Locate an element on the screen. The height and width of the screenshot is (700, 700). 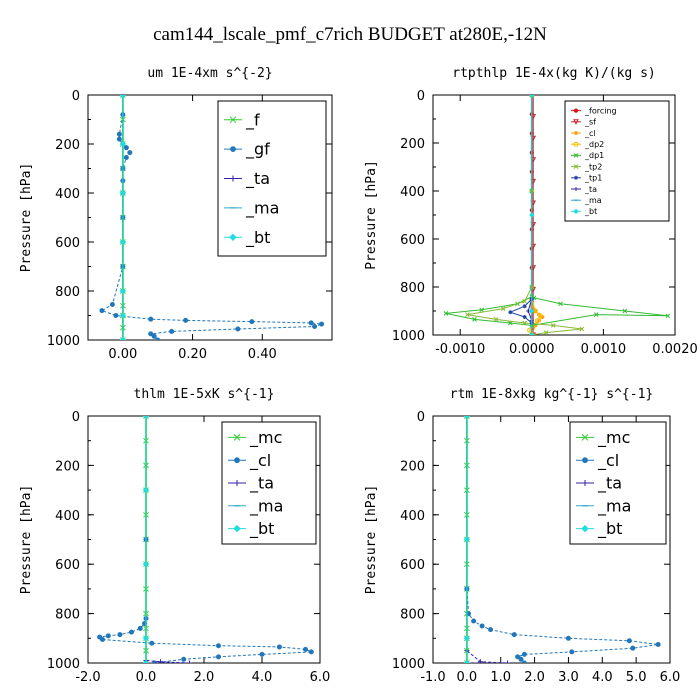
y-tick-label: 800 is located at coordinates (67, 615).